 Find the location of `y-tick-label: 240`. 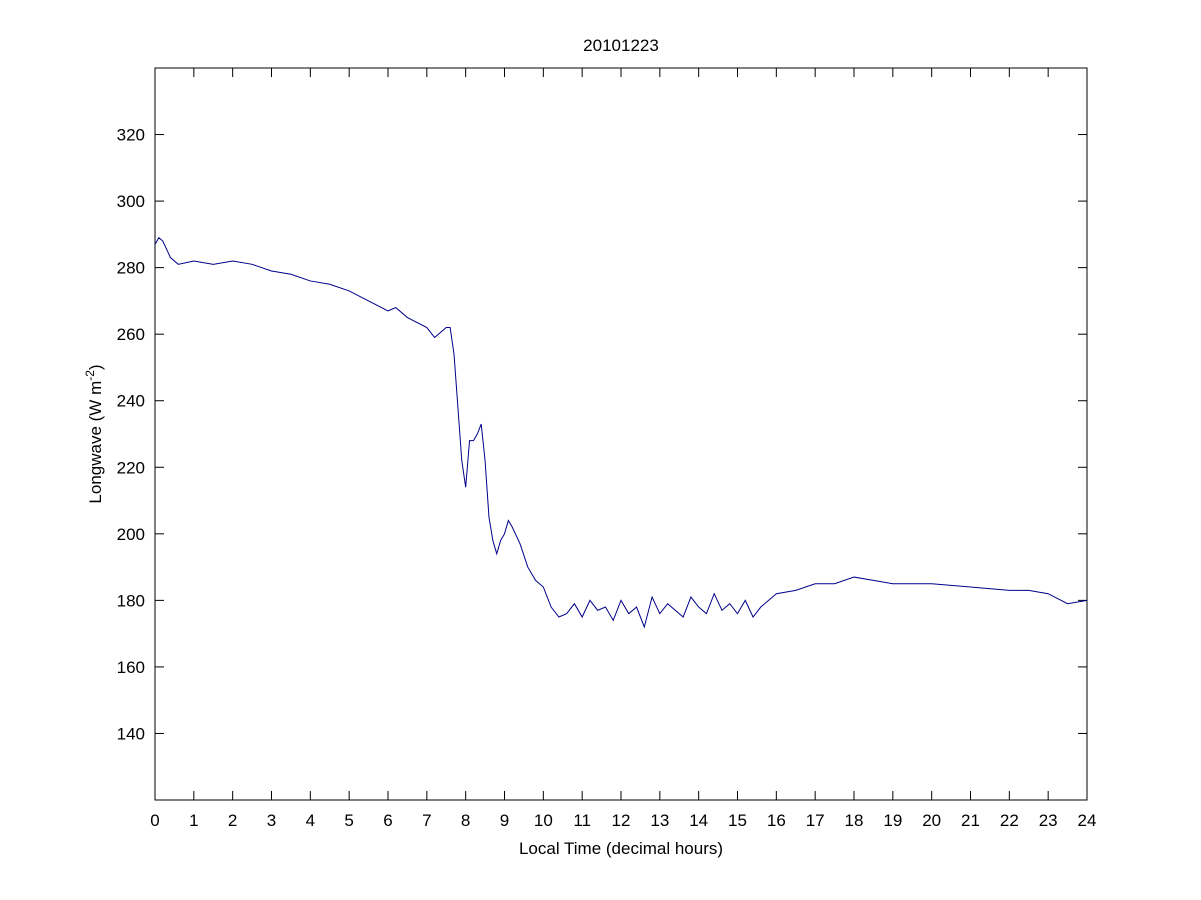

y-tick-label: 240 is located at coordinates (131, 401).